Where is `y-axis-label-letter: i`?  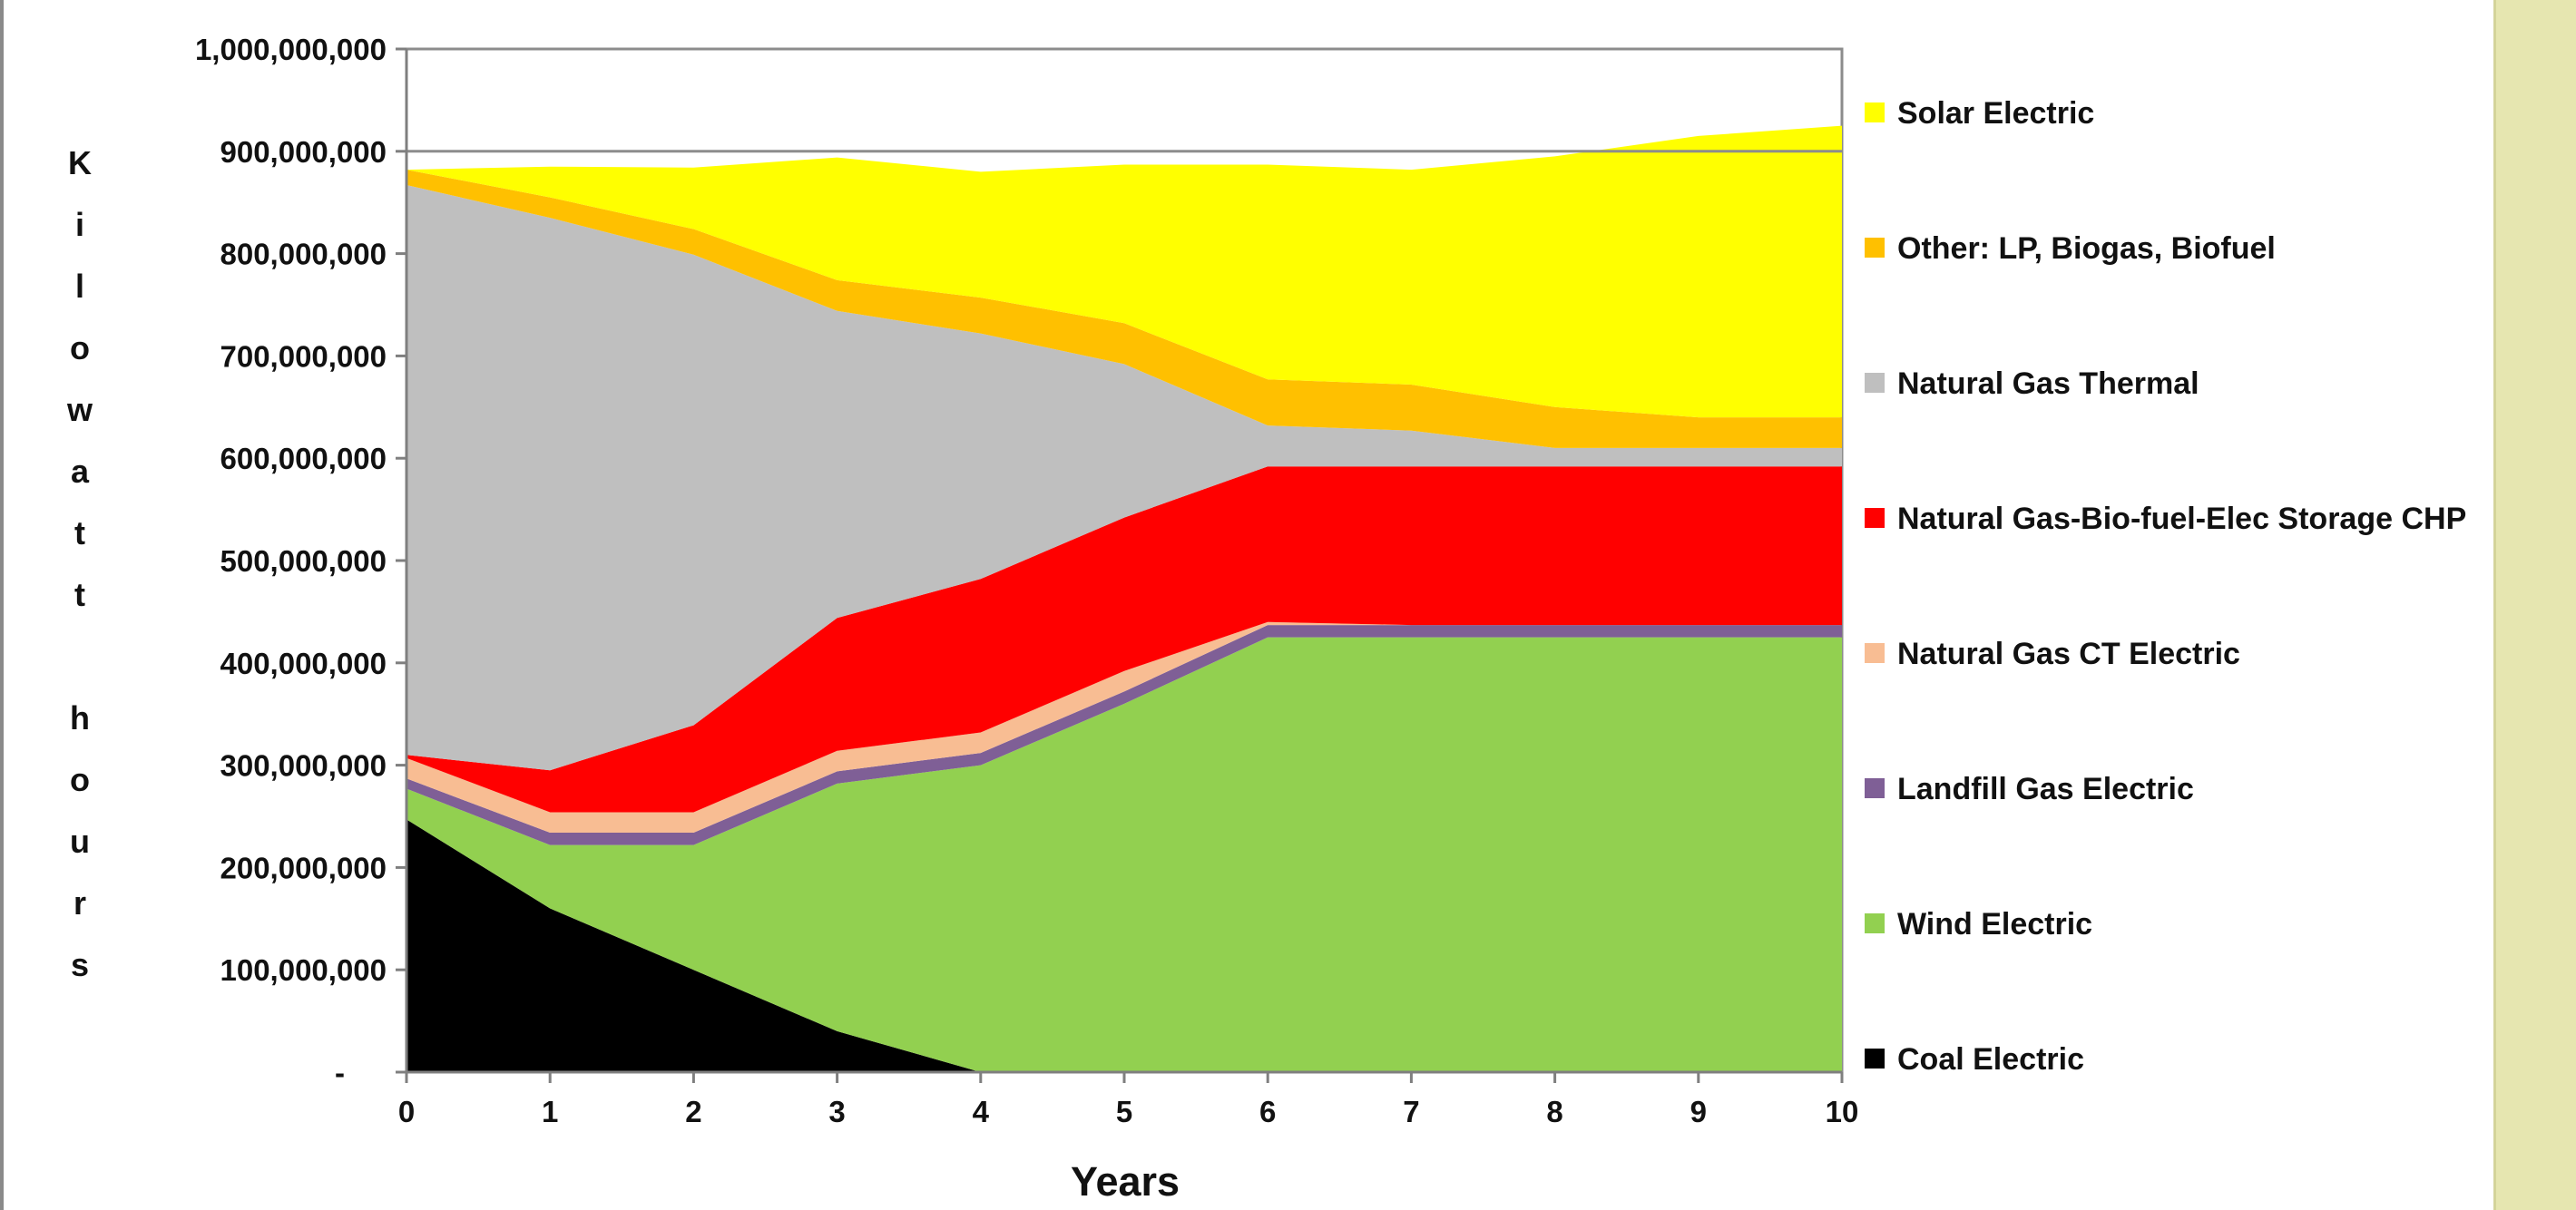 y-axis-label-letter: i is located at coordinates (79, 224).